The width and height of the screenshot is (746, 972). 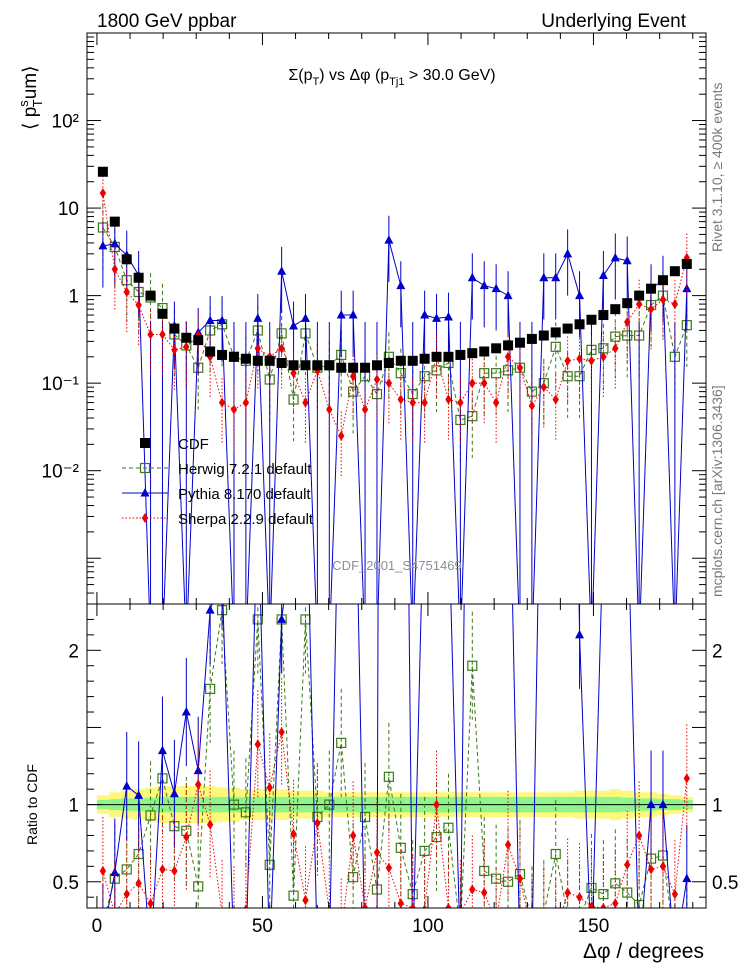 What do you see at coordinates (262, 926) in the screenshot?
I see `x-tick-label: 50` at bounding box center [262, 926].